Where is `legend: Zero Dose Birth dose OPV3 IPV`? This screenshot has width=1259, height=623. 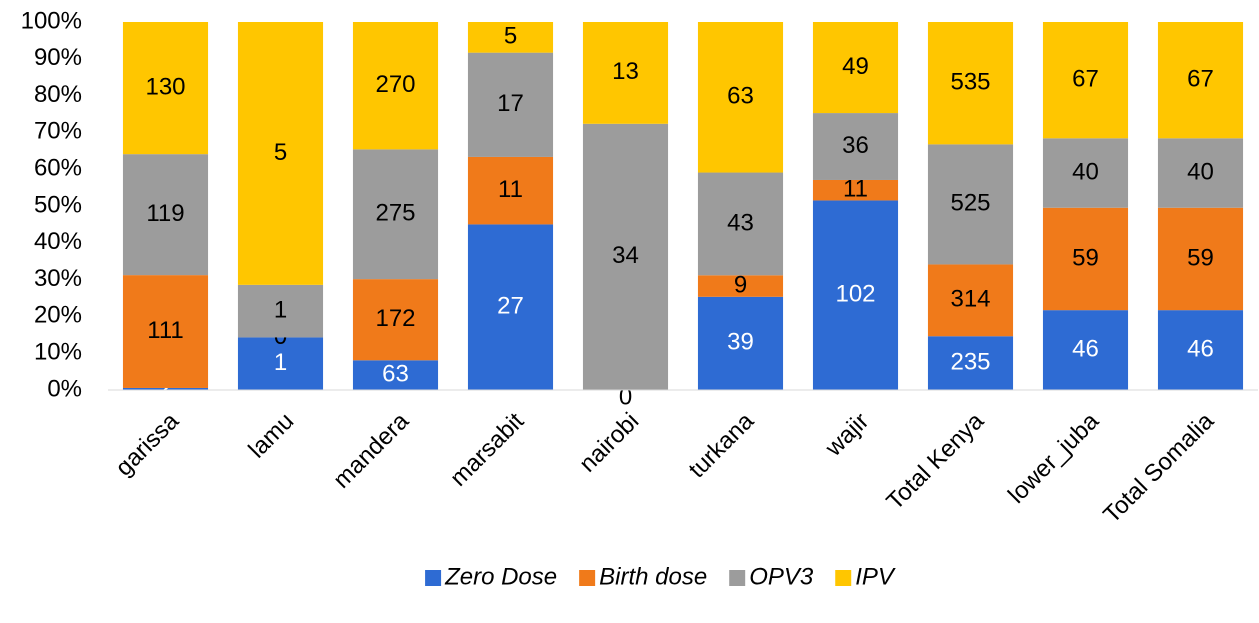
legend: Zero Dose Birth dose OPV3 IPV is located at coordinates (660, 576).